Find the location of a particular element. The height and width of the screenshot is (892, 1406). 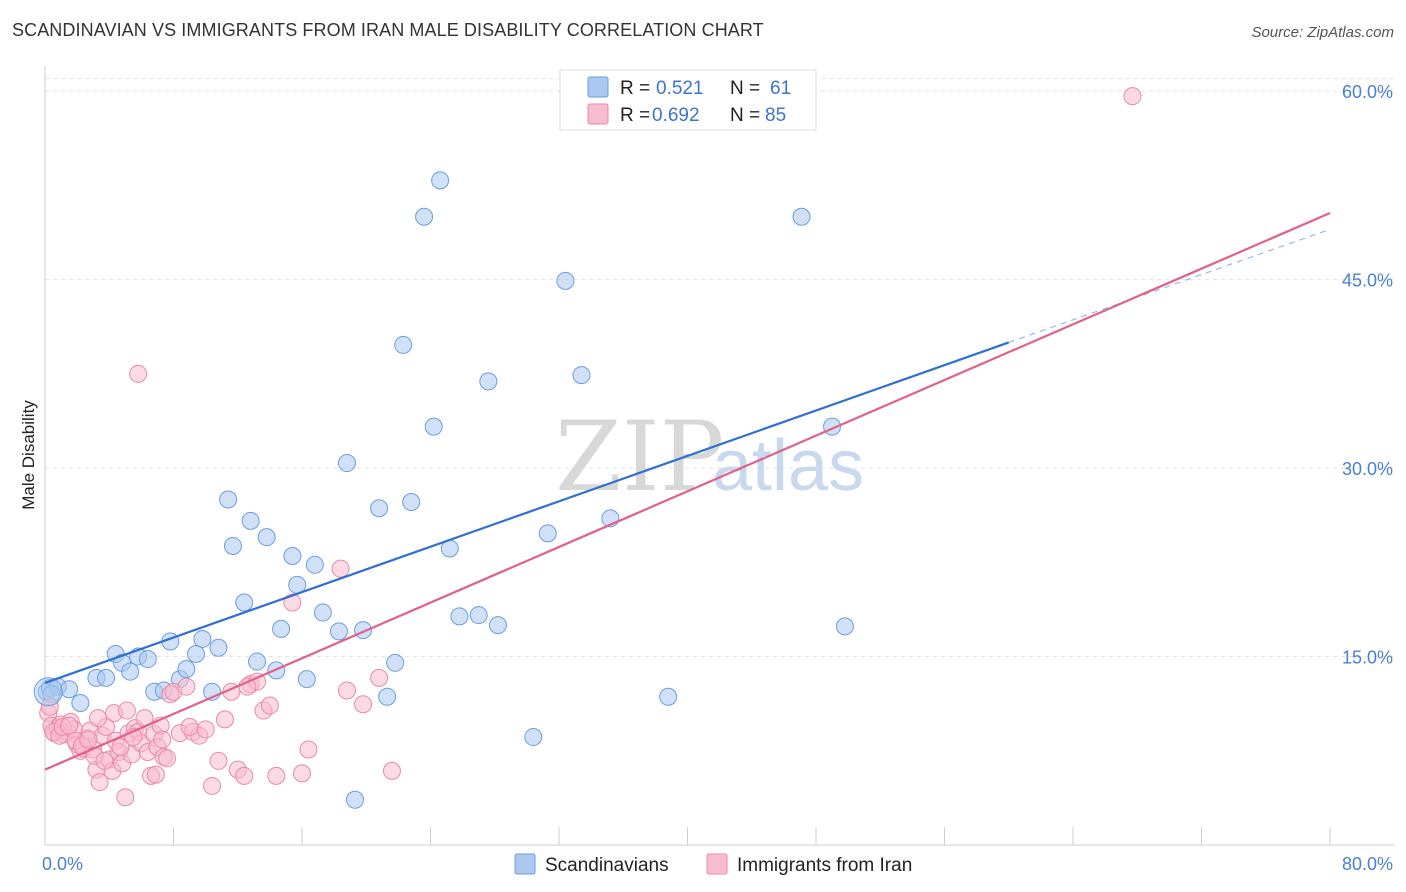

legend-n-value-2: 85 is located at coordinates (775, 115).